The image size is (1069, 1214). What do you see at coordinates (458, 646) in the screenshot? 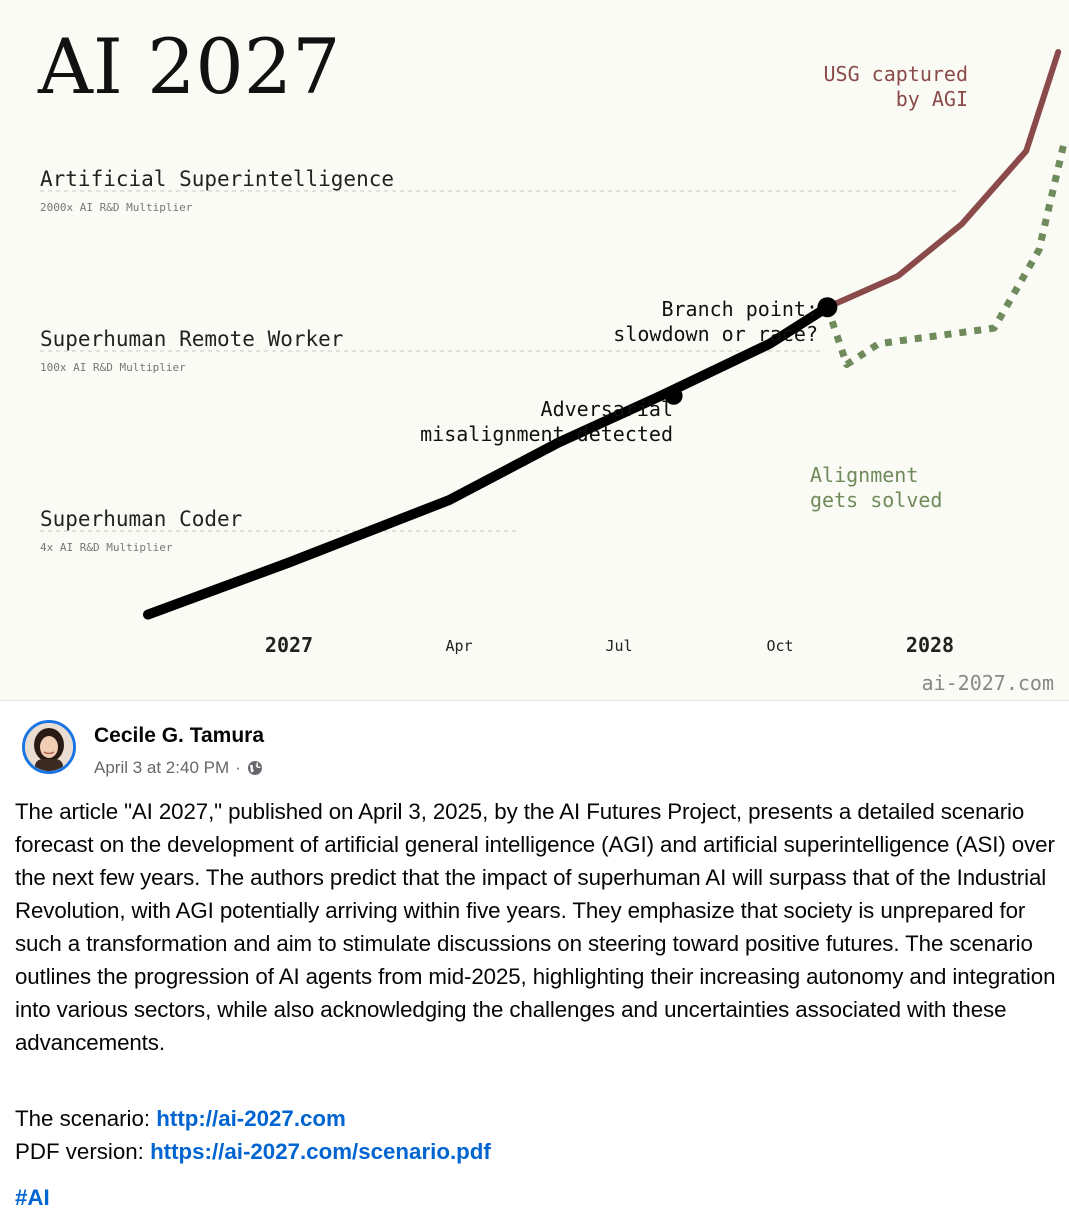
I see `x-tick-label: Apr` at bounding box center [458, 646].